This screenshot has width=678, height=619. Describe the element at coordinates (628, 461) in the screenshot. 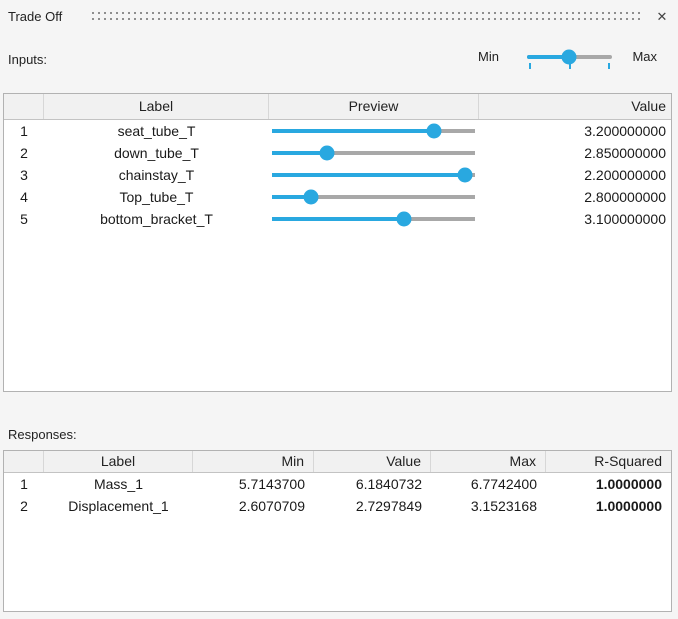

I see `header-r-squared: R-Squared` at that location.